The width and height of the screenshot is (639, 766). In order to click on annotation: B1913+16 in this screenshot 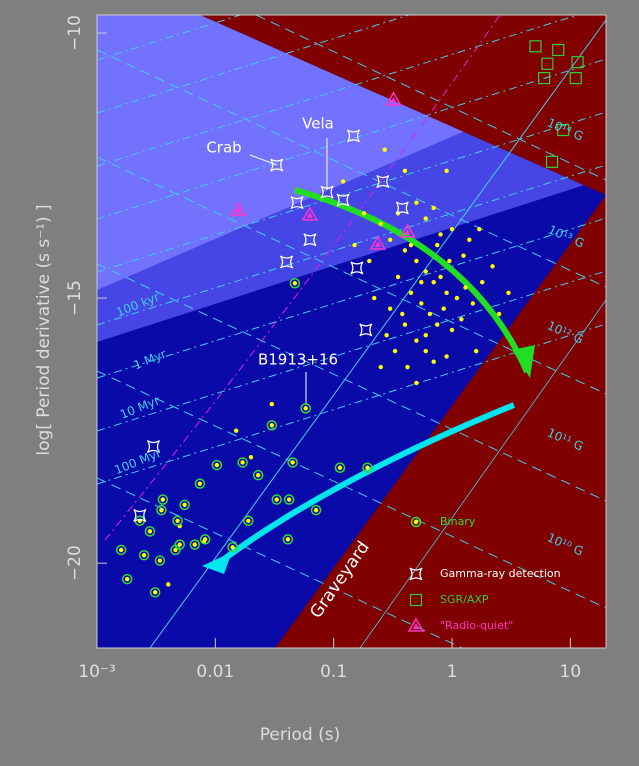, I will do `click(298, 360)`.